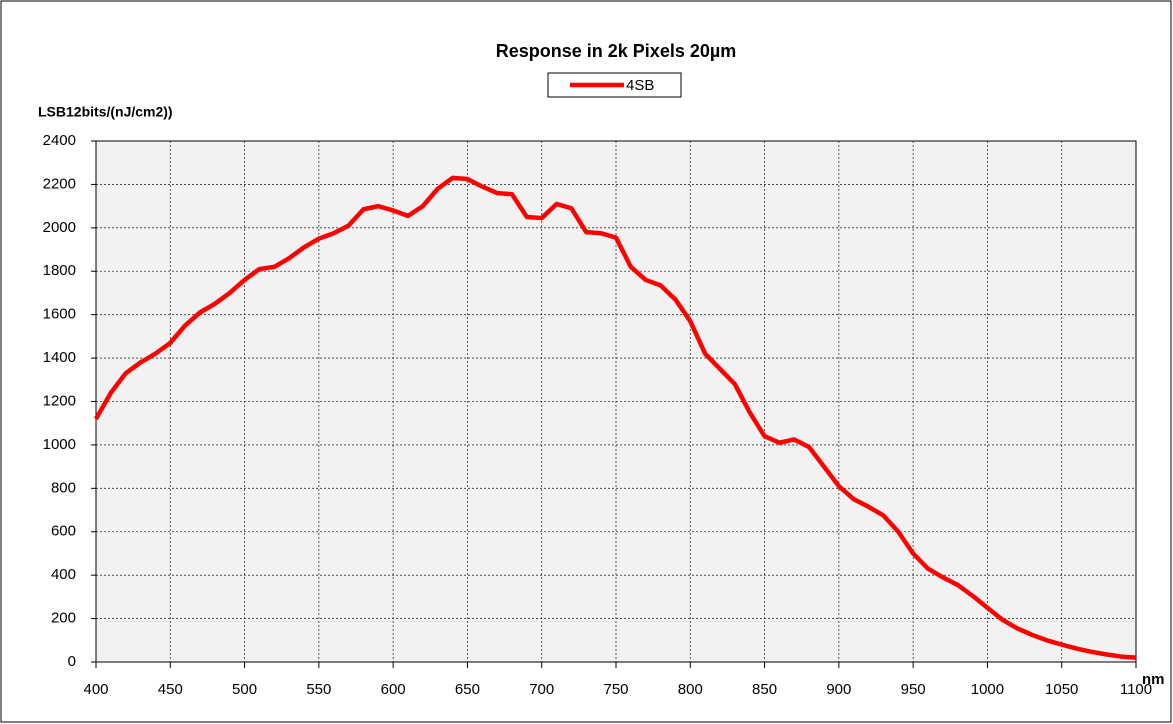 This screenshot has height=724, width=1173. What do you see at coordinates (640, 85) in the screenshot?
I see `legend-label: 4SB` at bounding box center [640, 85].